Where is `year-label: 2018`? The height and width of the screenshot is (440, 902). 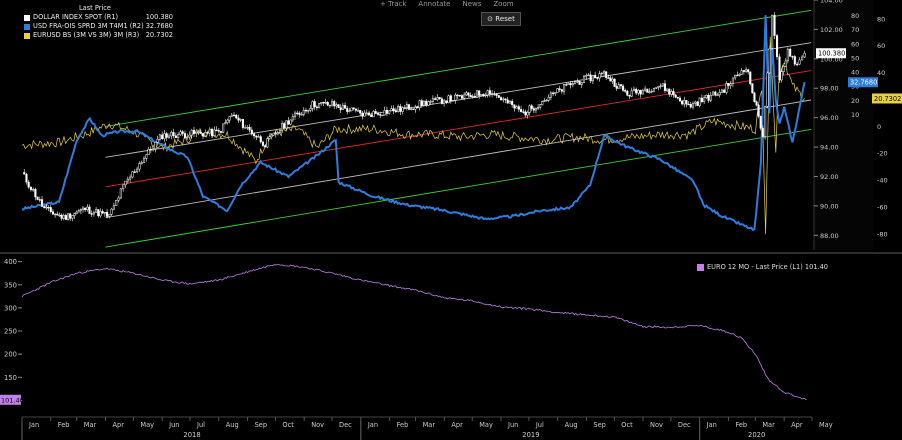 year-label: 2018 is located at coordinates (191, 435).